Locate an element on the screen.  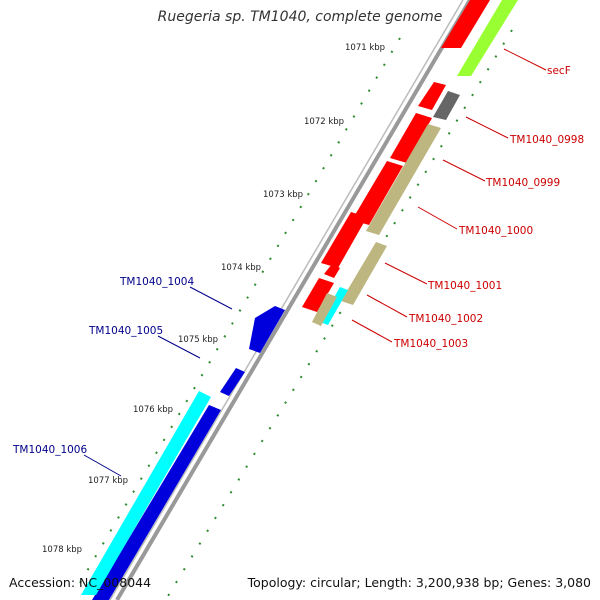
gene-tm1040-0998-feature is located at coordinates (446, 105).